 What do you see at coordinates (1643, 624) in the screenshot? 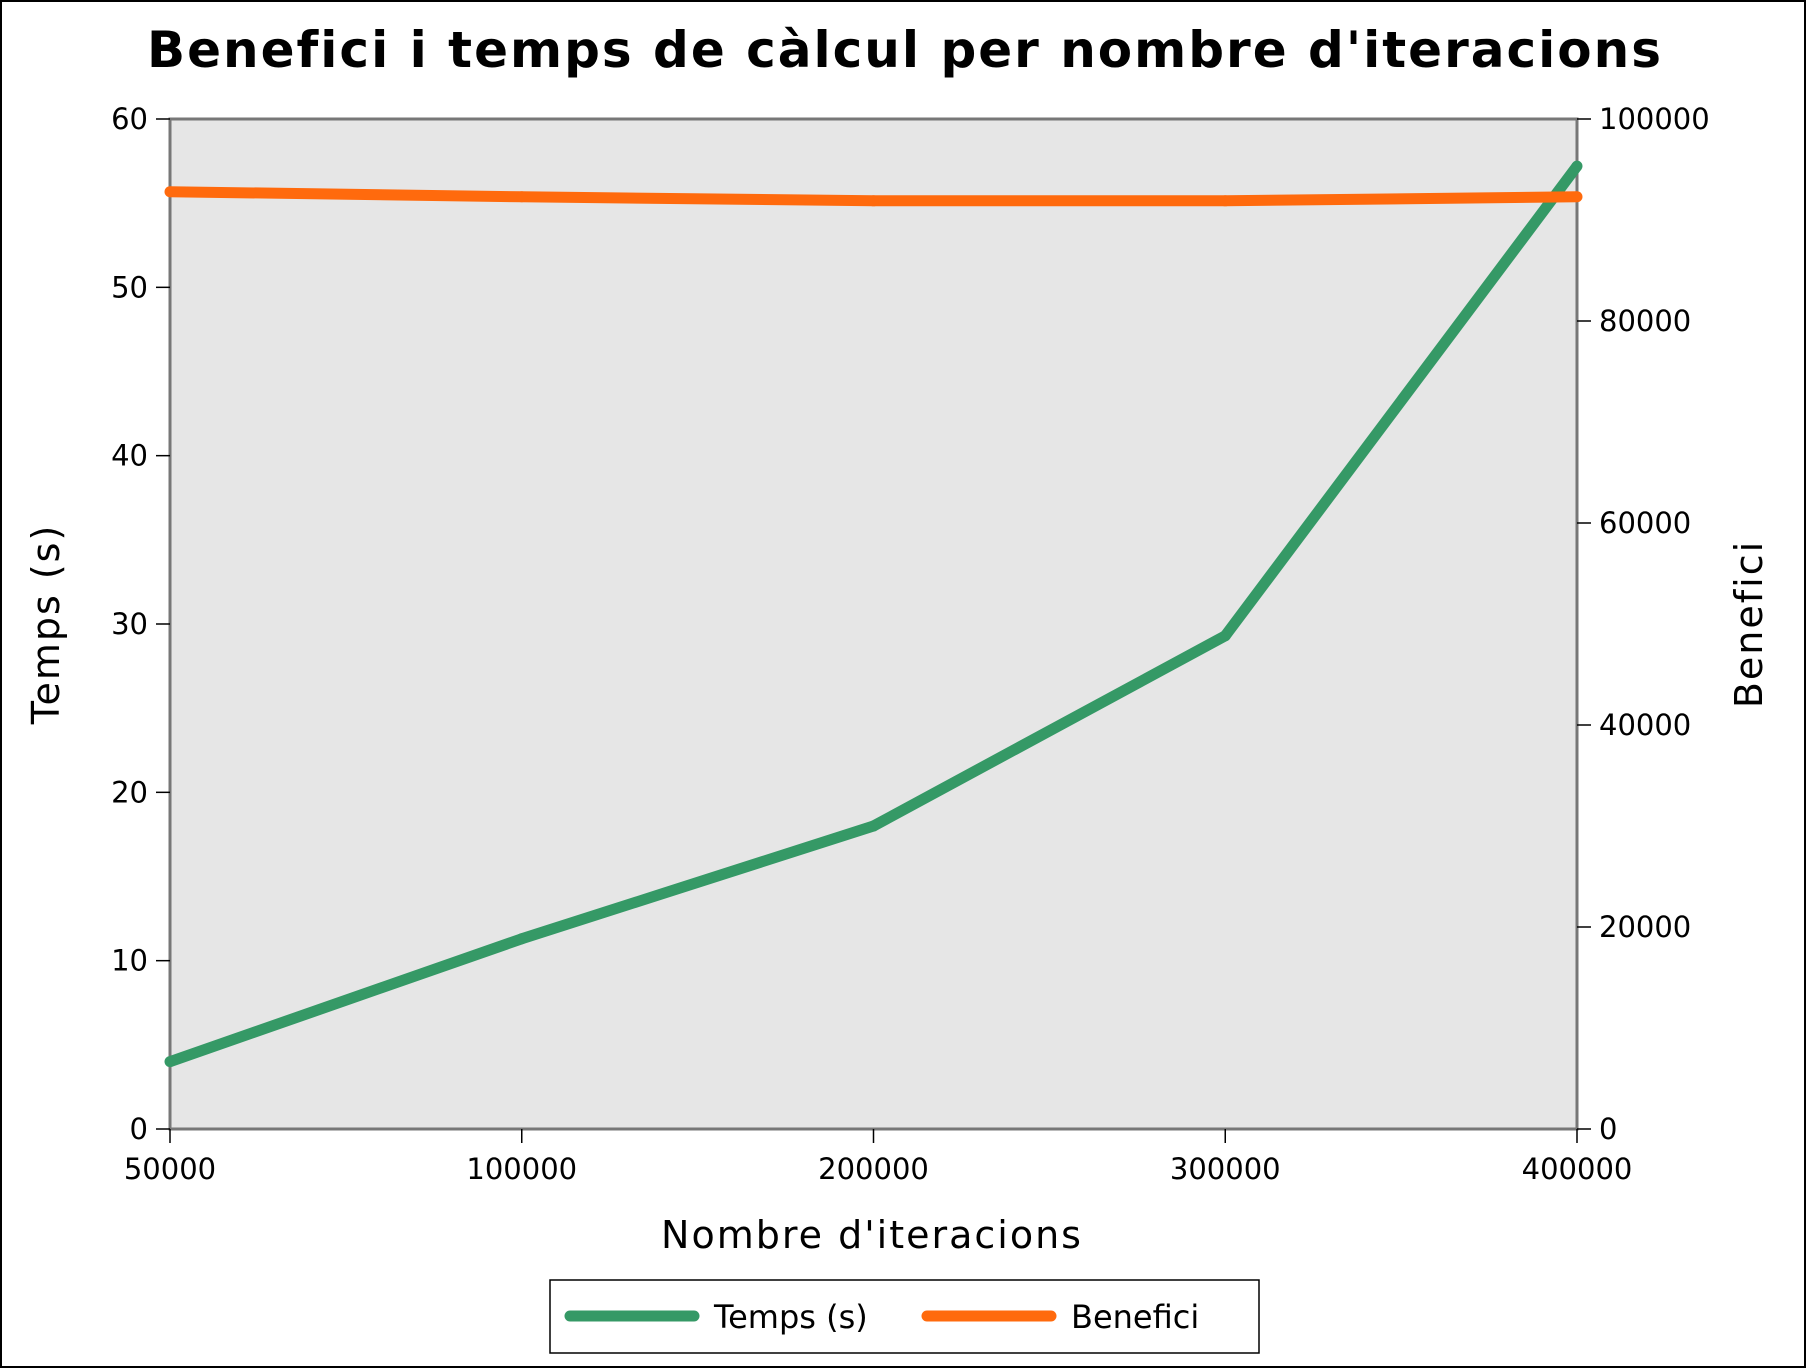
I see `y-axis-right: 0 20000 40000 60000 80000 100000` at bounding box center [1643, 624].